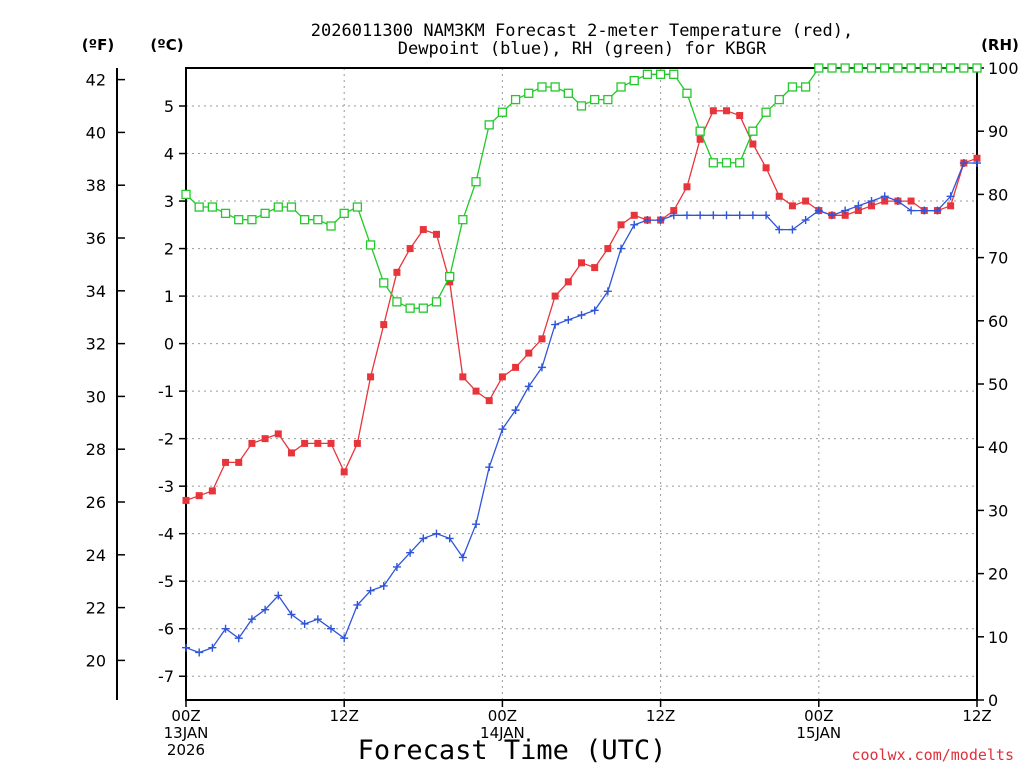 Image resolution: width=1024 pixels, height=768 pixels. What do you see at coordinates (185, 716) in the screenshot?
I see `x-tick-label: 00Z` at bounding box center [185, 716].